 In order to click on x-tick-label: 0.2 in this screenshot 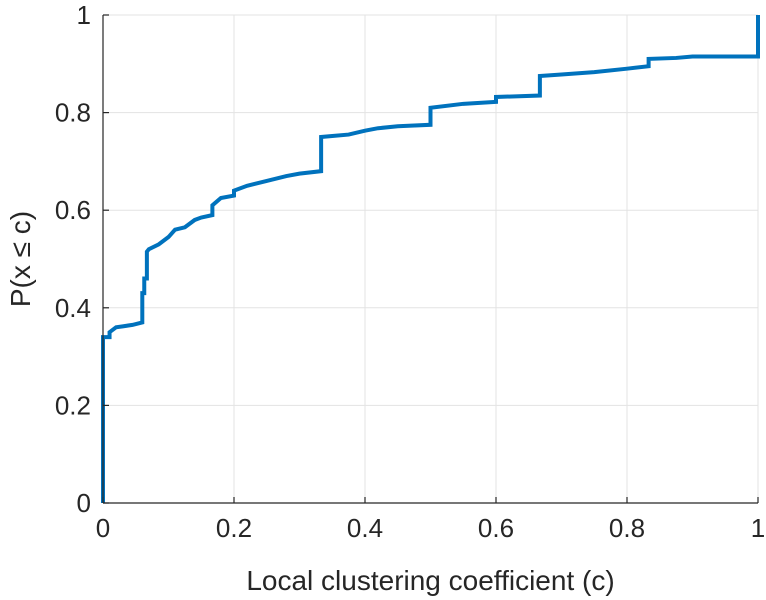, I will do `click(234, 528)`.